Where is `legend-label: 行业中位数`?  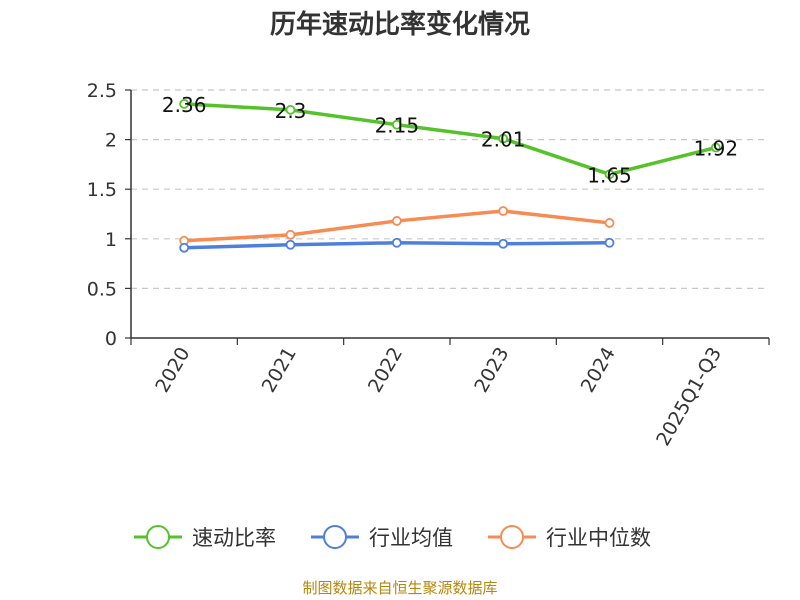 legend-label: 行业中位数 is located at coordinates (598, 538).